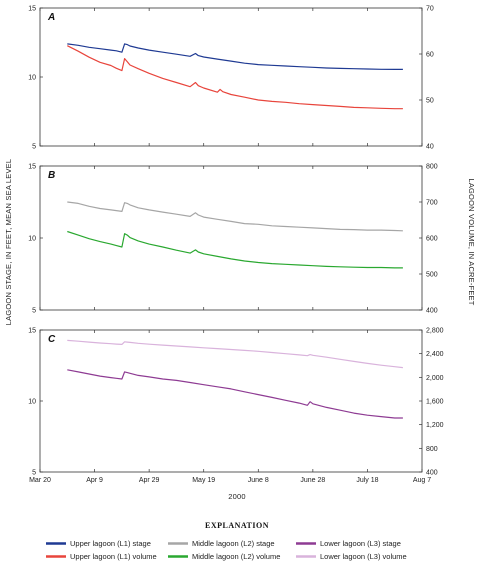  I want to click on x-tick-label: Apr 29, so click(149, 480).